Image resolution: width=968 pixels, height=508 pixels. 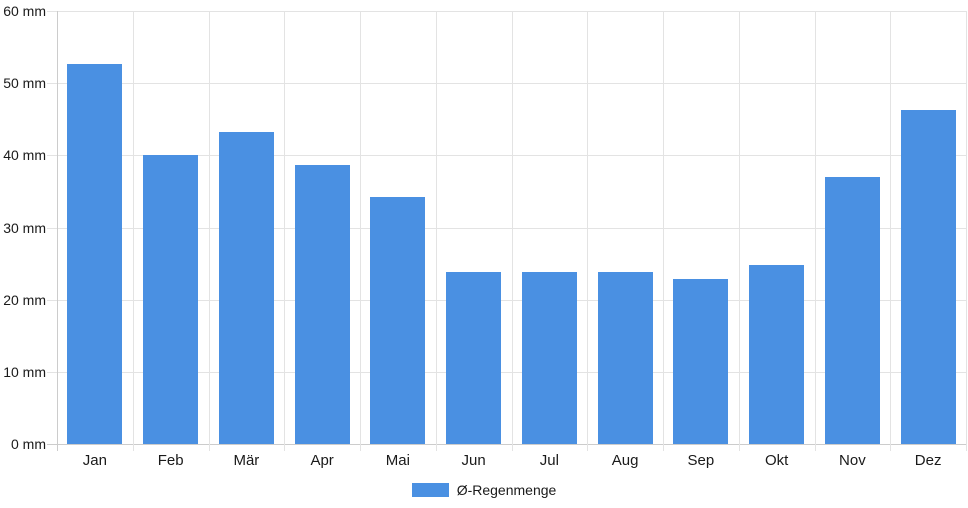 I want to click on bar-aug, so click(x=625, y=358).